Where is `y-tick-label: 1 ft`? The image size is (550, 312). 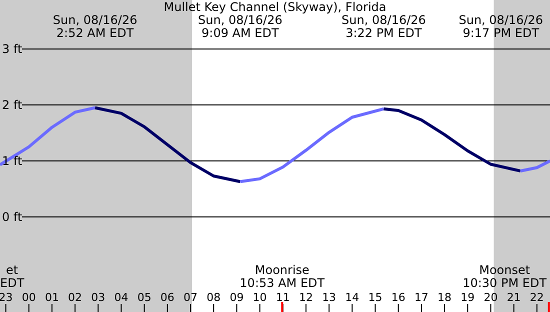 y-tick-label: 1 ft is located at coordinates (12, 161).